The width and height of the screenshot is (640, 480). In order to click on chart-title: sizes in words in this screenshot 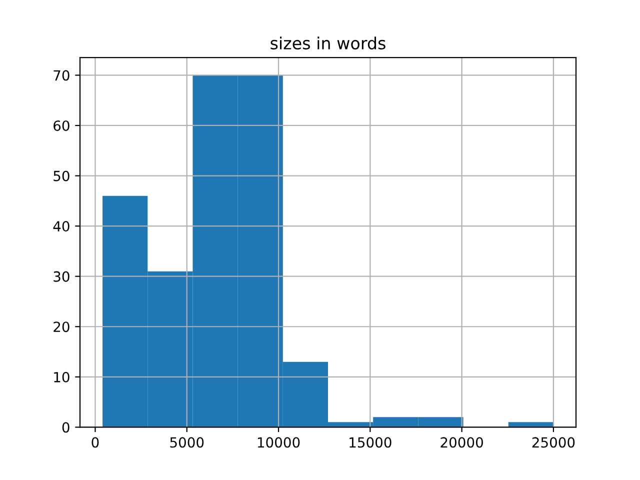, I will do `click(328, 43)`.